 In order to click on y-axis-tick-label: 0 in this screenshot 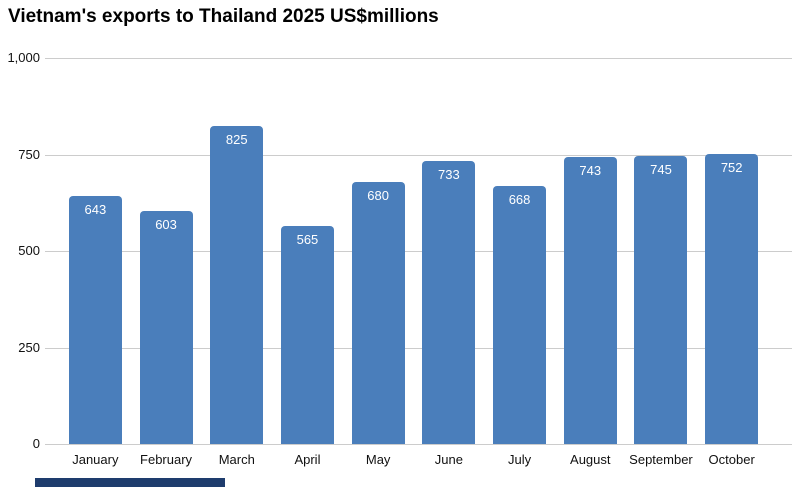, I will do `click(36, 443)`.